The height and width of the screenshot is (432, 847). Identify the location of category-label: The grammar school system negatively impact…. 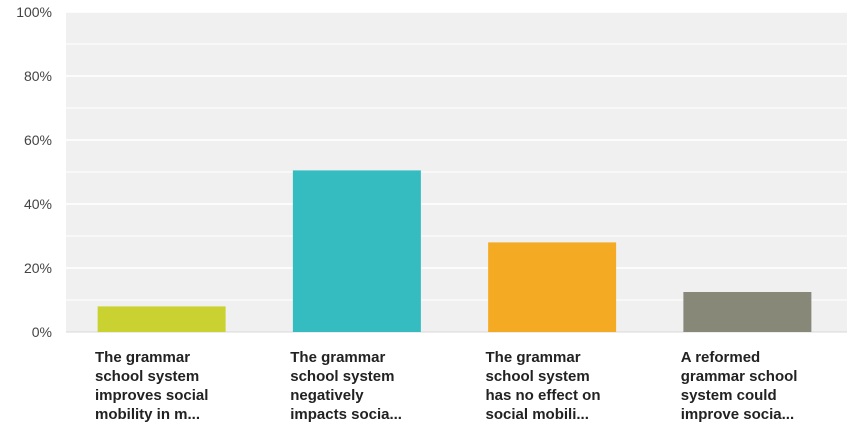
(346, 386).